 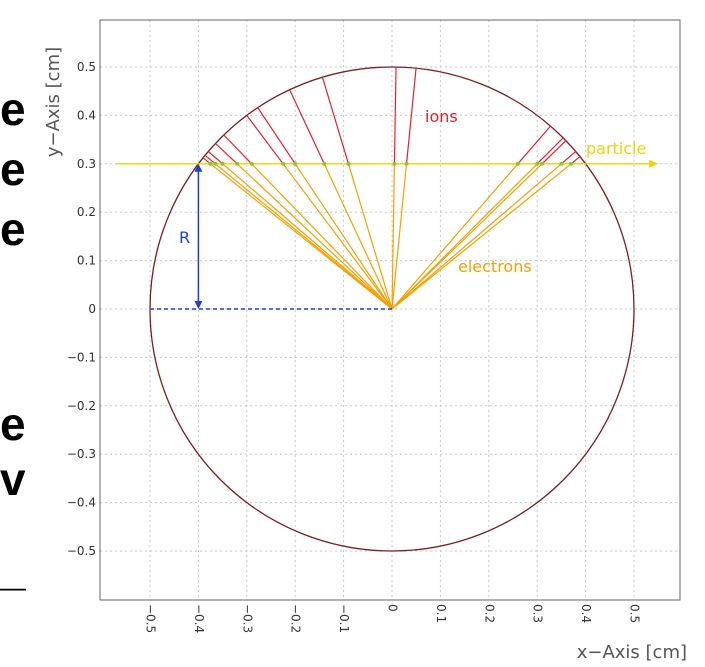 What do you see at coordinates (81, 309) in the screenshot?
I see `y-tick-labels: 0.5 0.4 0.3 0.2 0.1 0 −0.1 −0.2 −0.3 −0.4 −0.5` at bounding box center [81, 309].